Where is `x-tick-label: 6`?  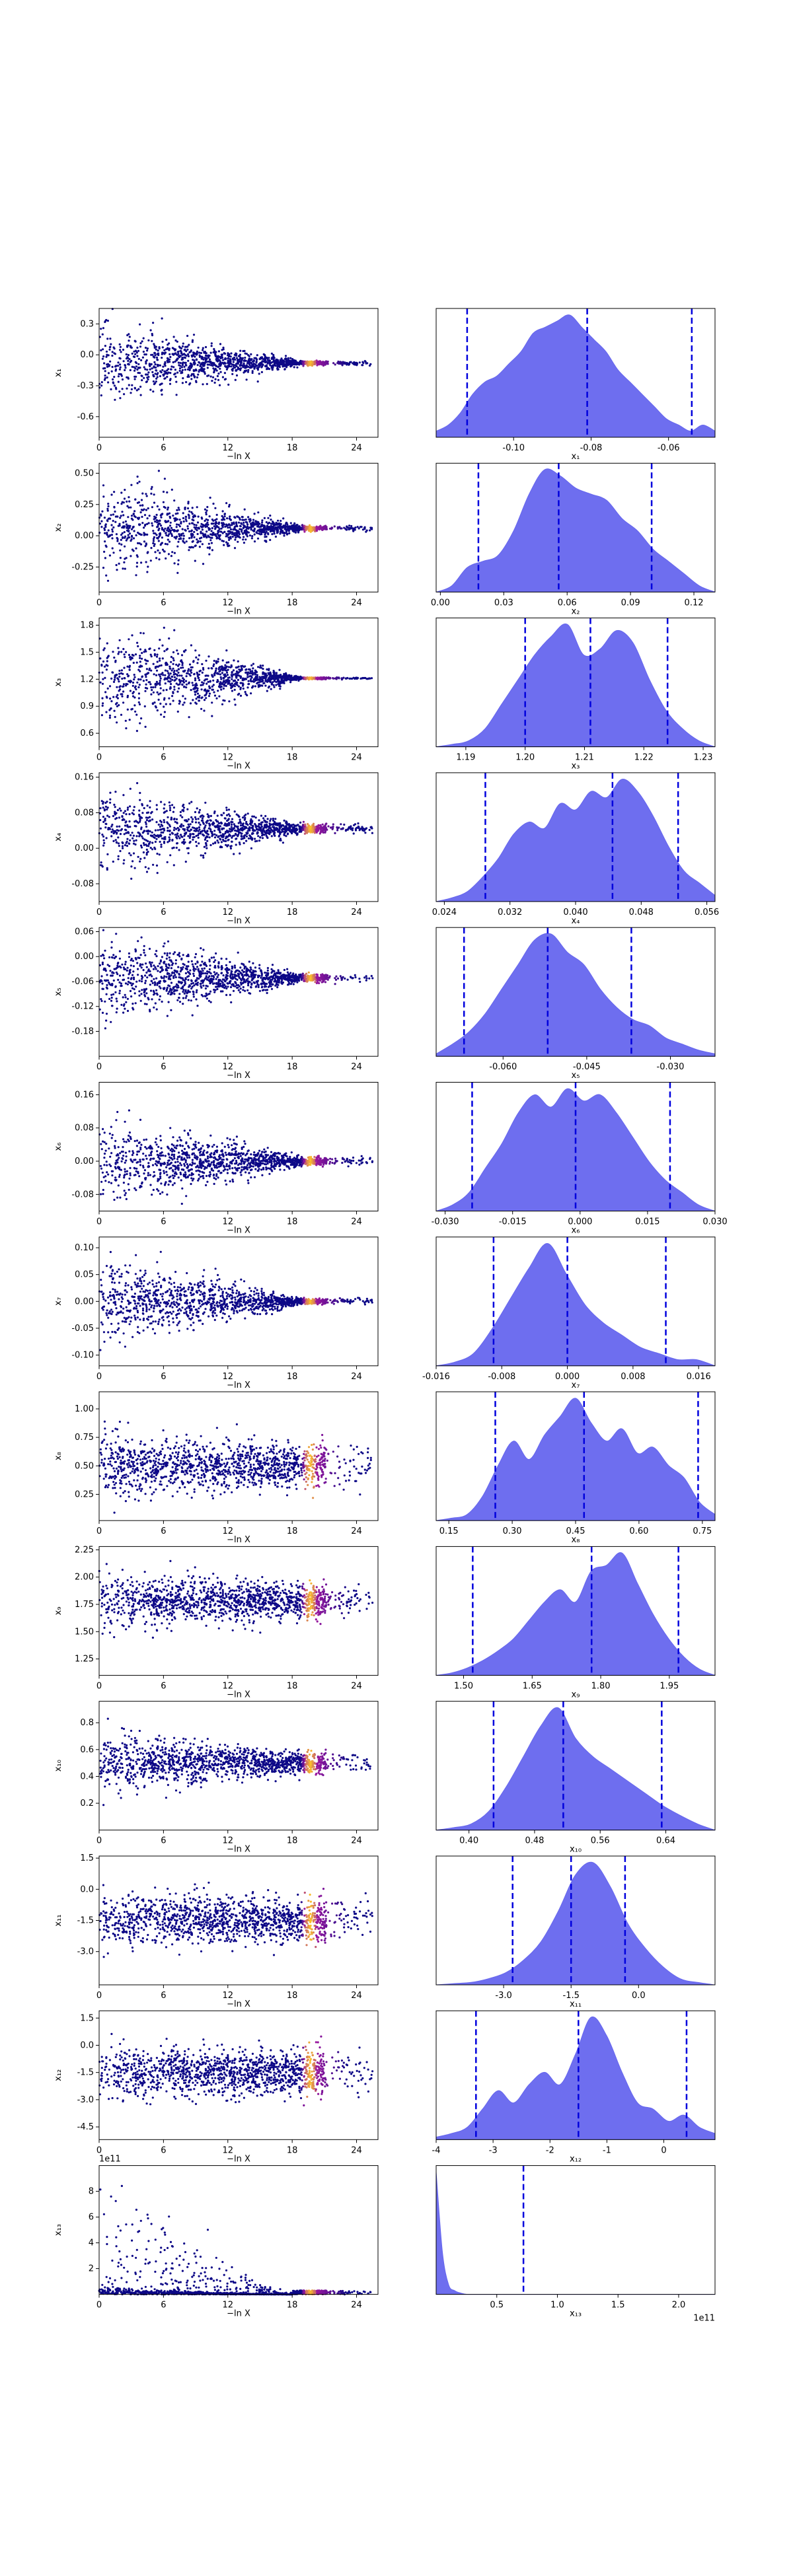
x-tick-label: 6 is located at coordinates (163, 758).